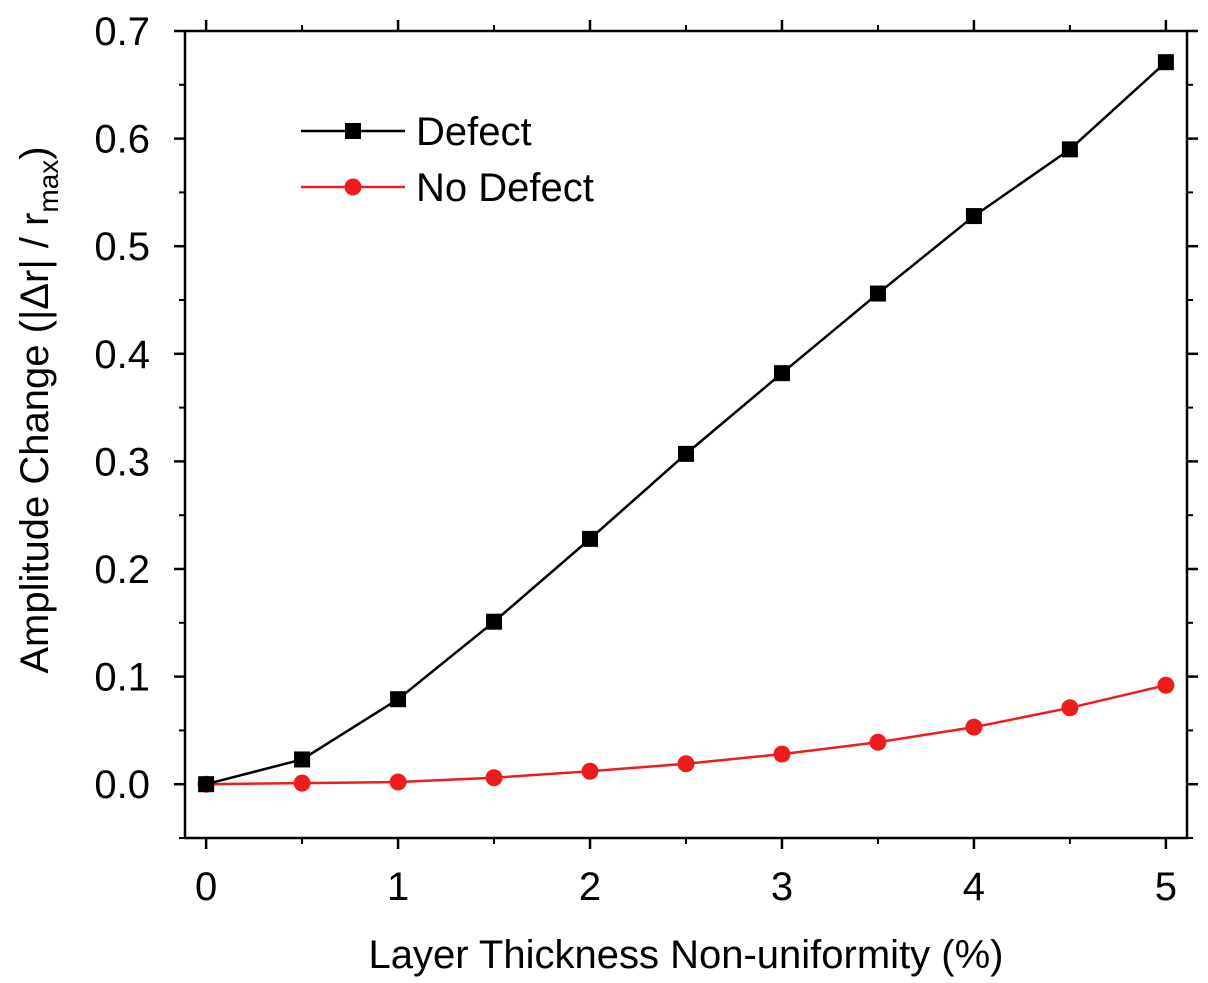 Image resolution: width=1208 pixels, height=983 pixels. Describe the element at coordinates (782, 887) in the screenshot. I see `x-tick-label: 3` at that location.